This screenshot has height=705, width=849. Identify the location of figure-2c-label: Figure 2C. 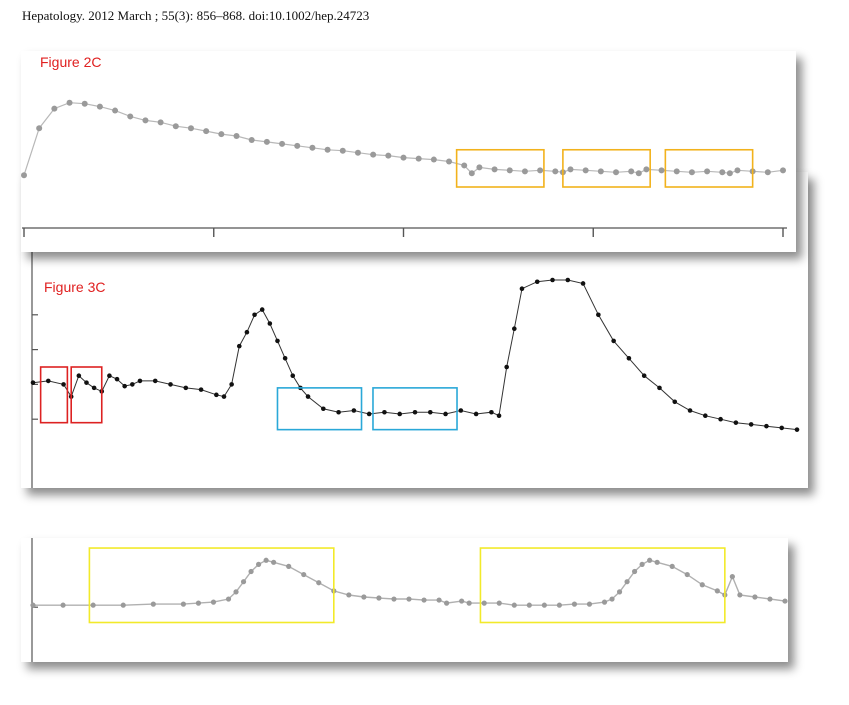
(71, 62).